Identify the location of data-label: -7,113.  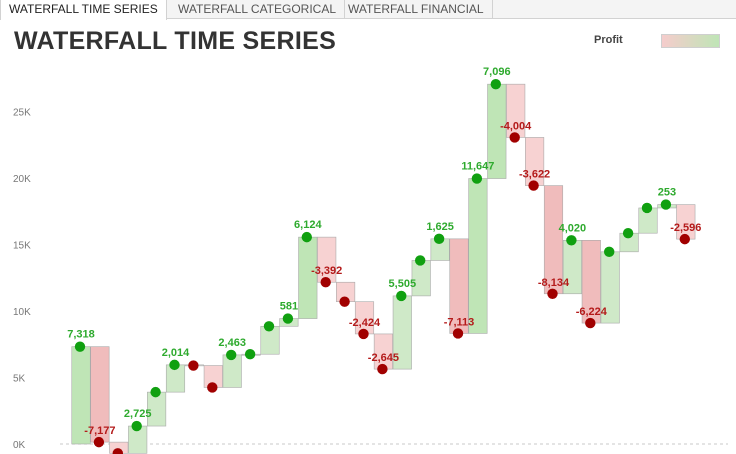
(459, 322).